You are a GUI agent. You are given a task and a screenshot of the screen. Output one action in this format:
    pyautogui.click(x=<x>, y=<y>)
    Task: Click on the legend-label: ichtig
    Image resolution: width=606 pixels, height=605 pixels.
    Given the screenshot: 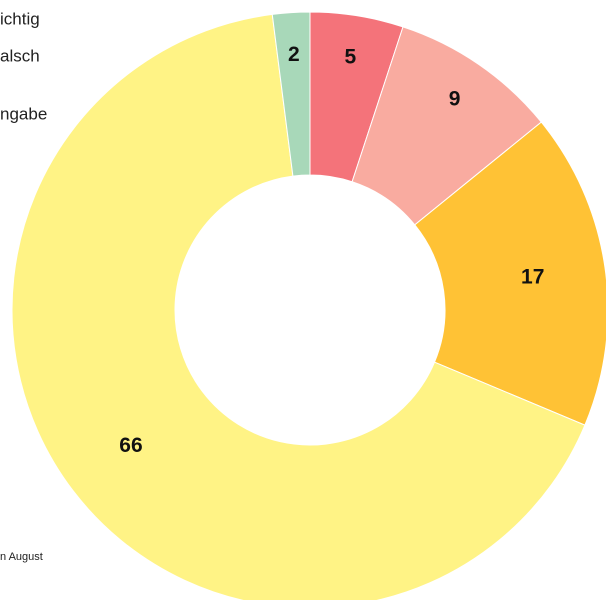 What is the action you would take?
    pyautogui.click(x=20, y=18)
    